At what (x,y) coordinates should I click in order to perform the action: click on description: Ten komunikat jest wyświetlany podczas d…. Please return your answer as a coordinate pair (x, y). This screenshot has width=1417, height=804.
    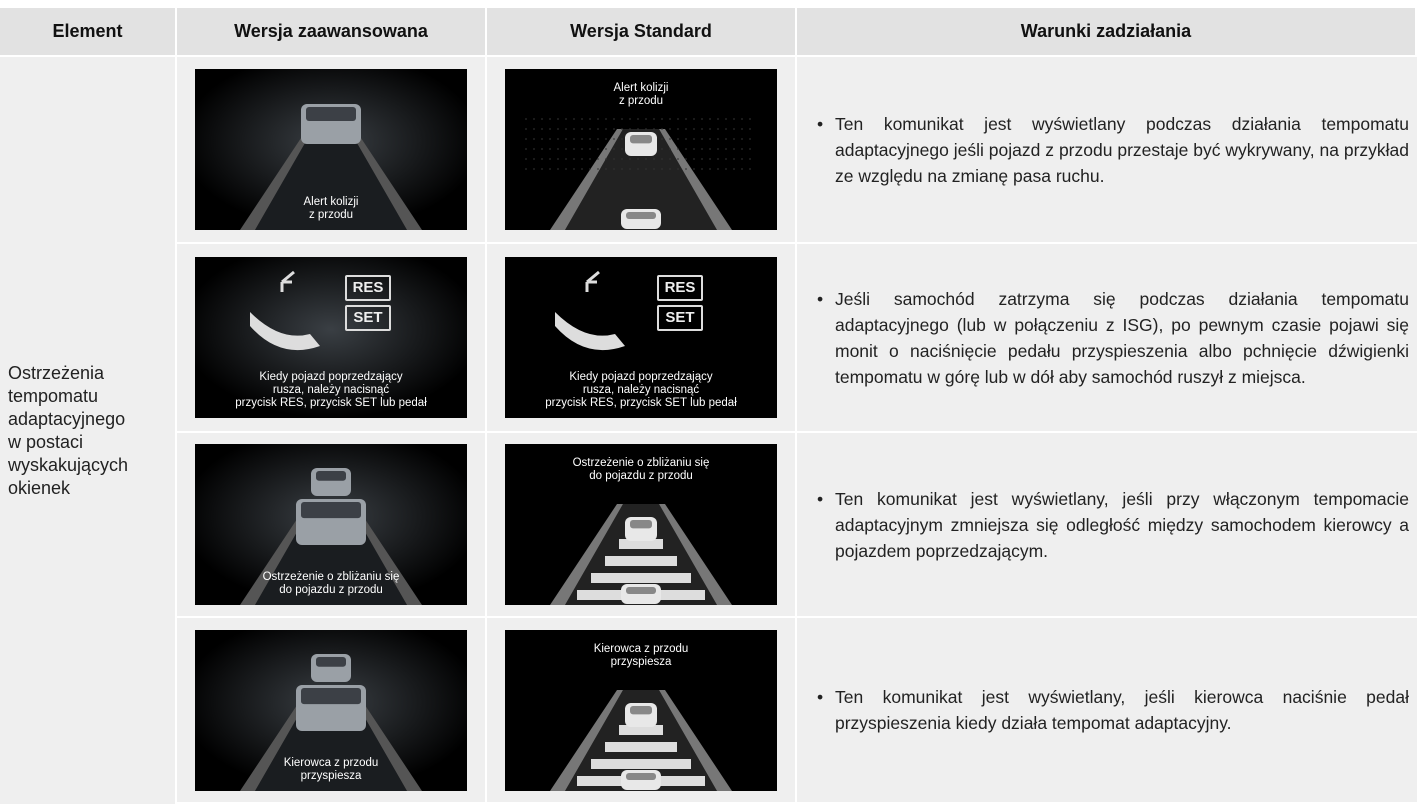
    Looking at the image, I should click on (1113, 150).